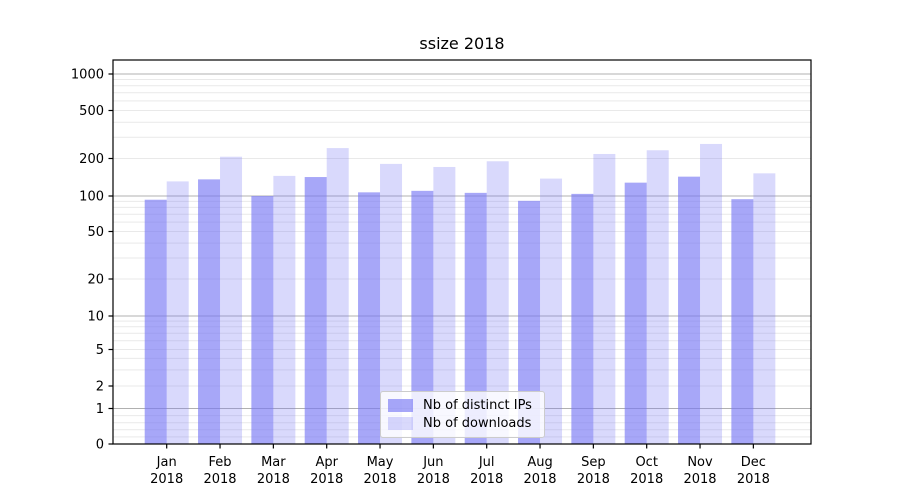 This screenshot has width=900, height=500. Describe the element at coordinates (155, 321) in the screenshot. I see `bar-distinct-ips-jan` at that location.